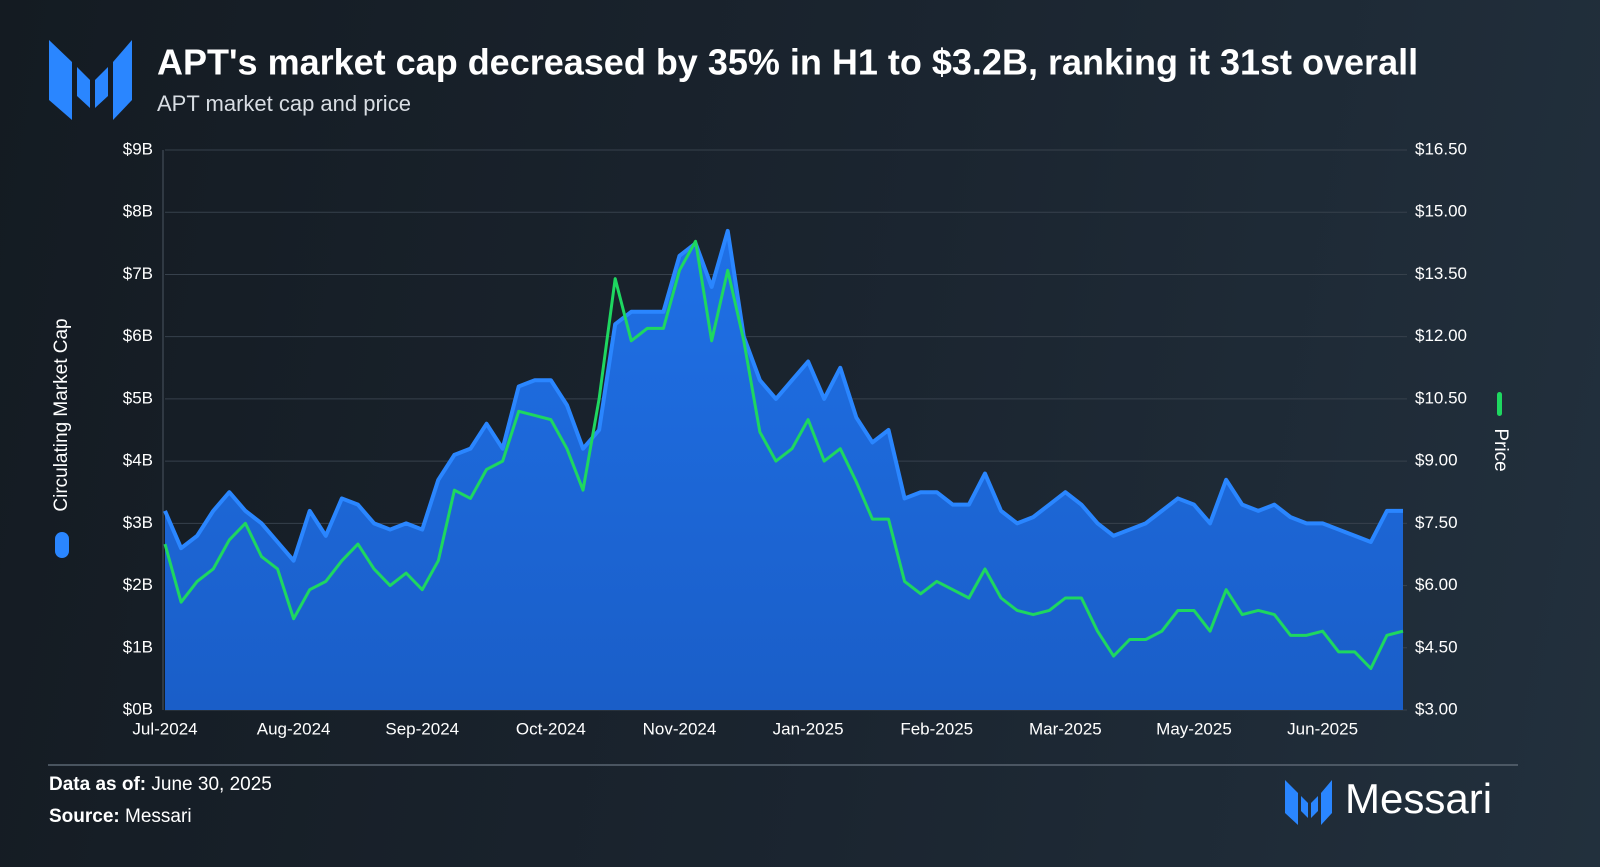  I want to click on y-tick-label: $5B, so click(138, 397).